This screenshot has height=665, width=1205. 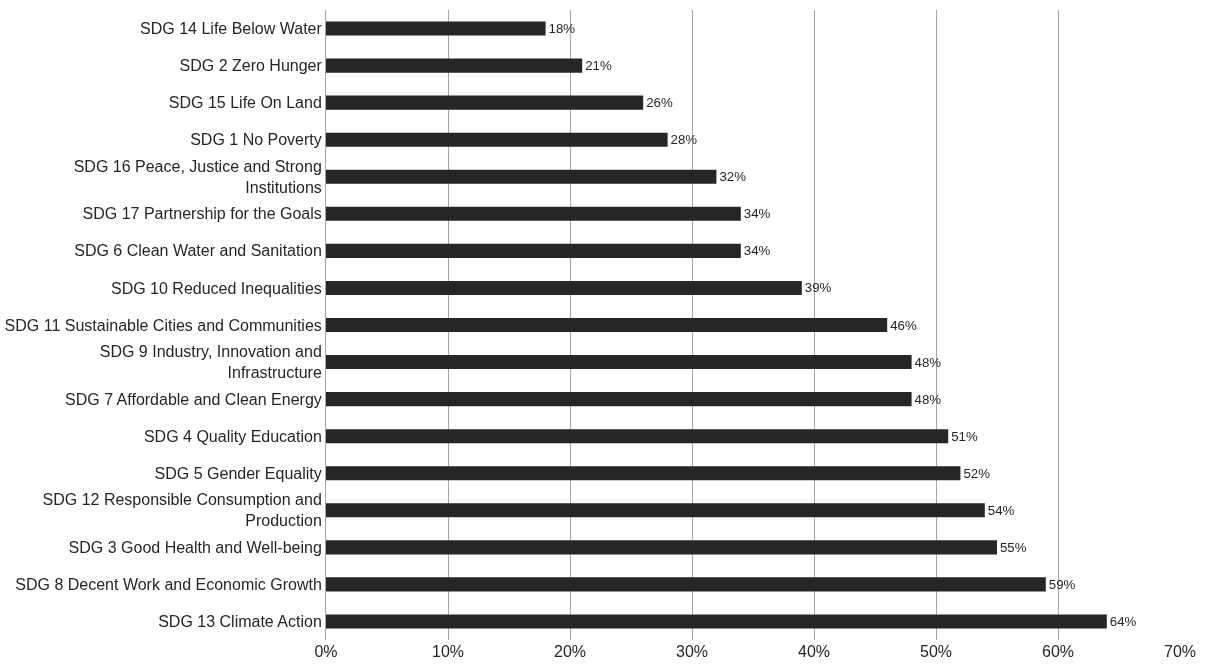 I want to click on data-label: 26%, so click(x=659, y=103).